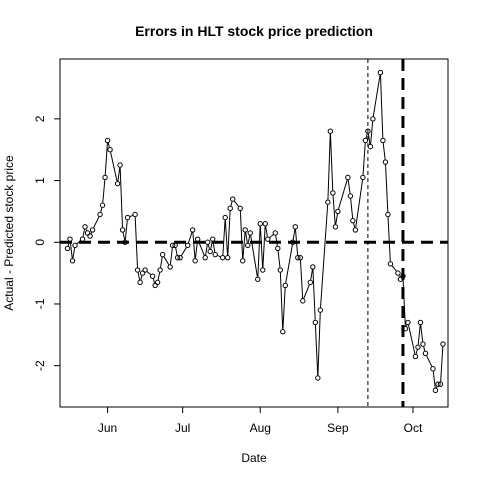  I want to click on y-tick-label: 1, so click(40, 180).